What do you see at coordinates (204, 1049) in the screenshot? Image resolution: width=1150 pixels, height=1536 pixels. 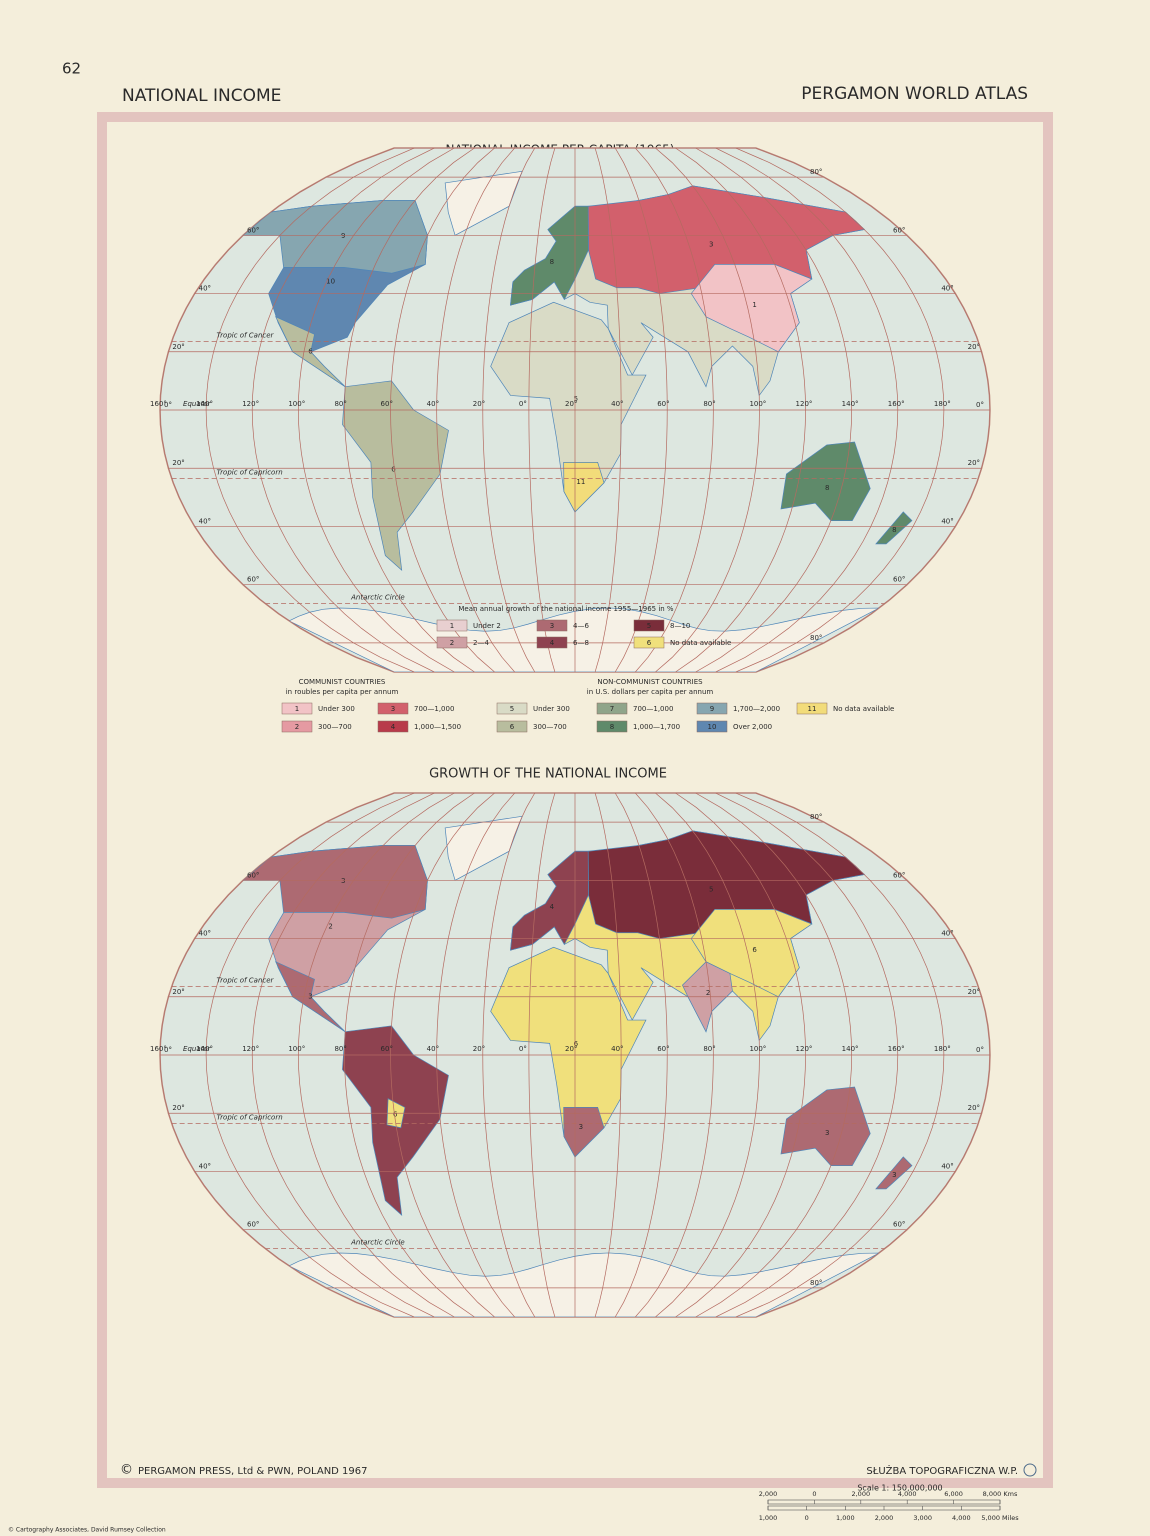 I see `lon-label: 140°` at bounding box center [204, 1049].